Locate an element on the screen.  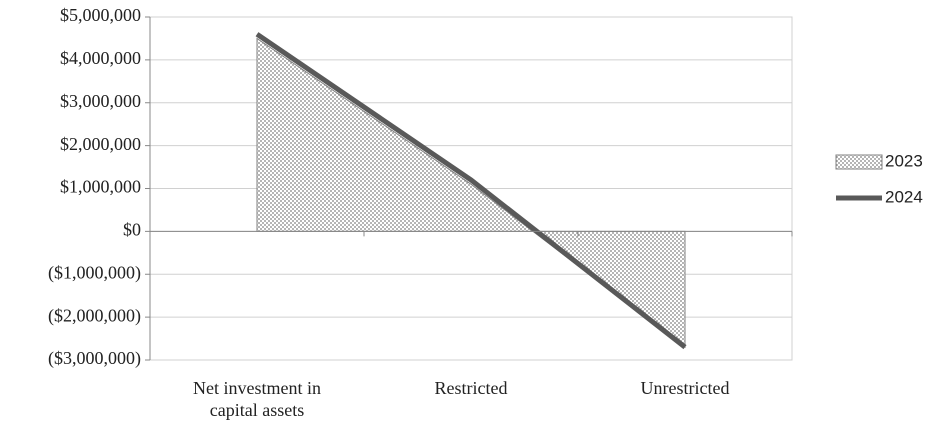
y-tick-label: $4,000,000 is located at coordinates (100, 58).